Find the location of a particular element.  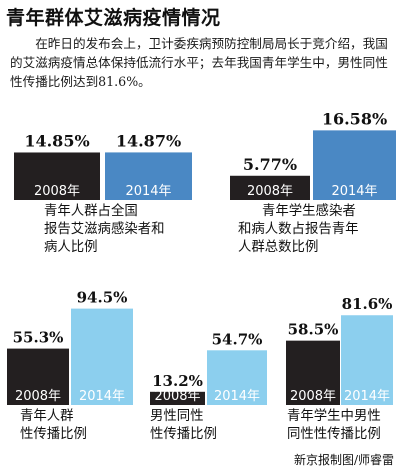

value-label: 81.6% is located at coordinates (367, 304).